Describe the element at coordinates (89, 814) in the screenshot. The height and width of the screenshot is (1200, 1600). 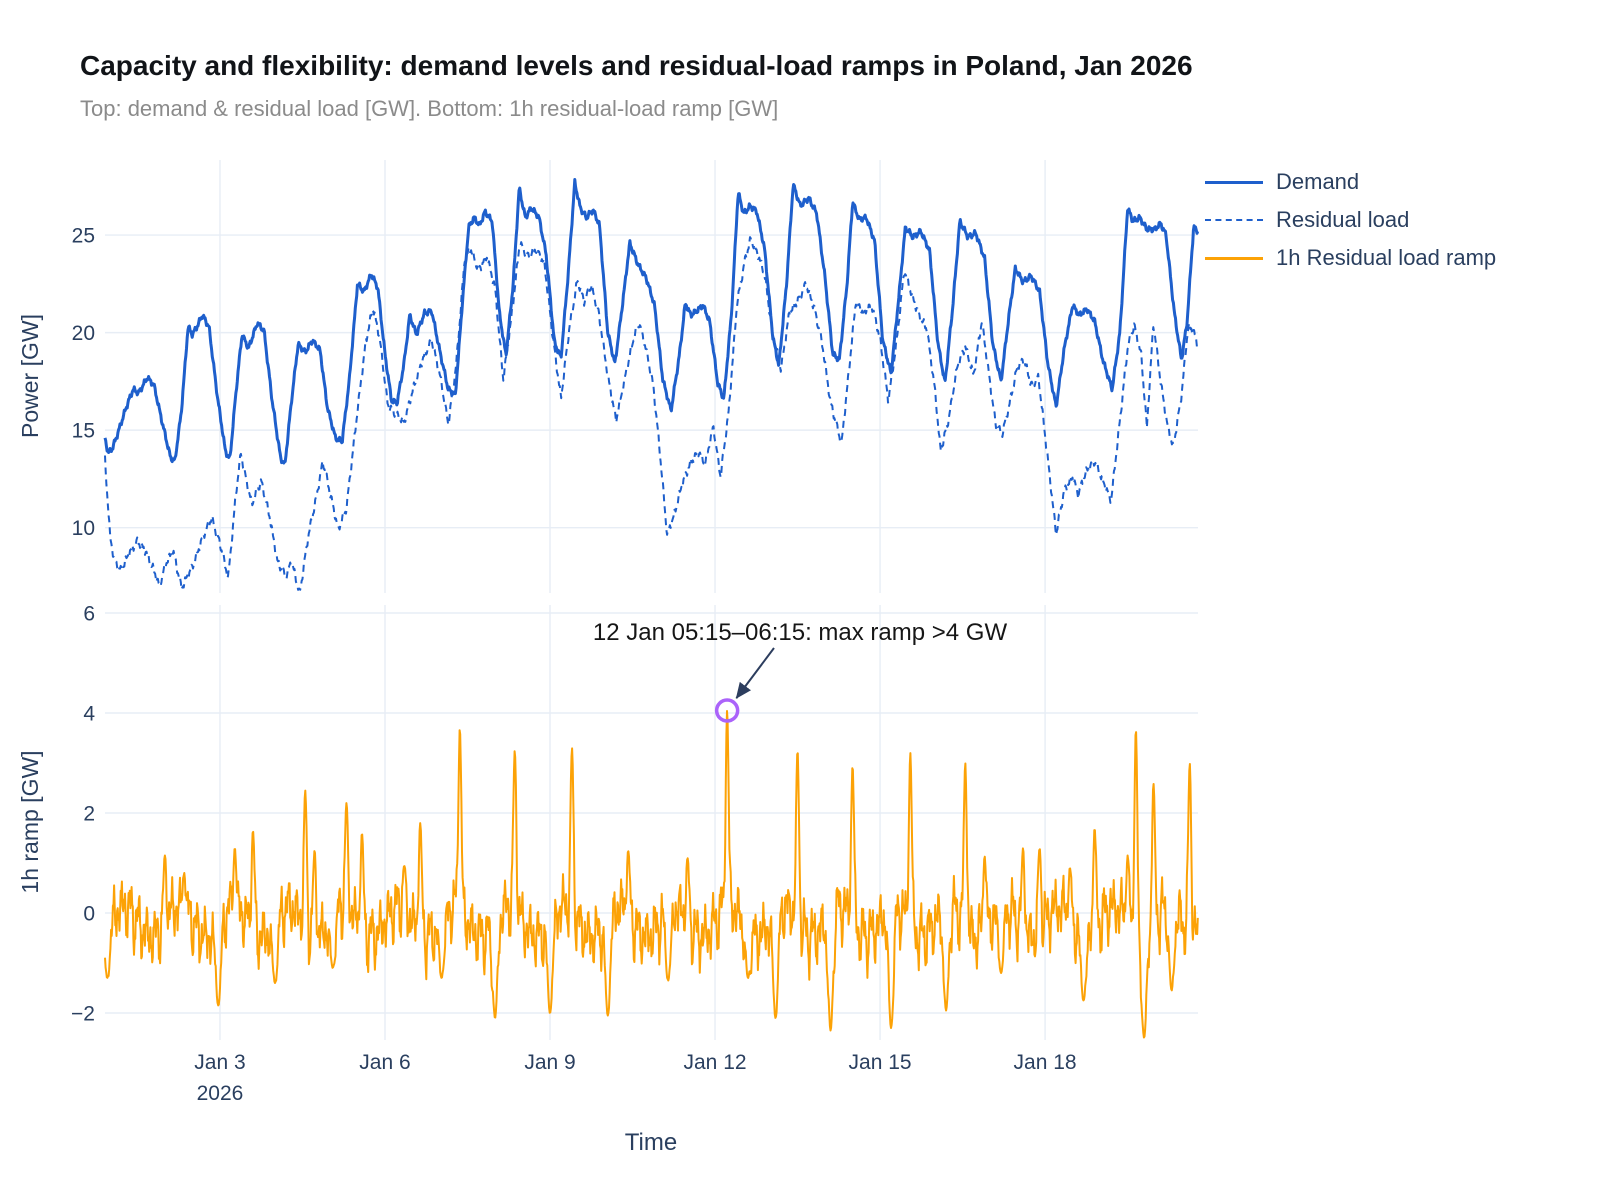
I see `y-tick-label: 2` at that location.